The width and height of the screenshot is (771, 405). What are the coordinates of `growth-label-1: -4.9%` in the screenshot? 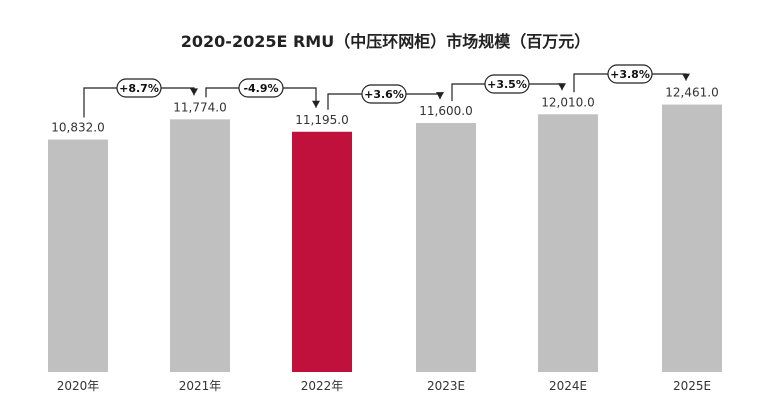 It's located at (260, 88).